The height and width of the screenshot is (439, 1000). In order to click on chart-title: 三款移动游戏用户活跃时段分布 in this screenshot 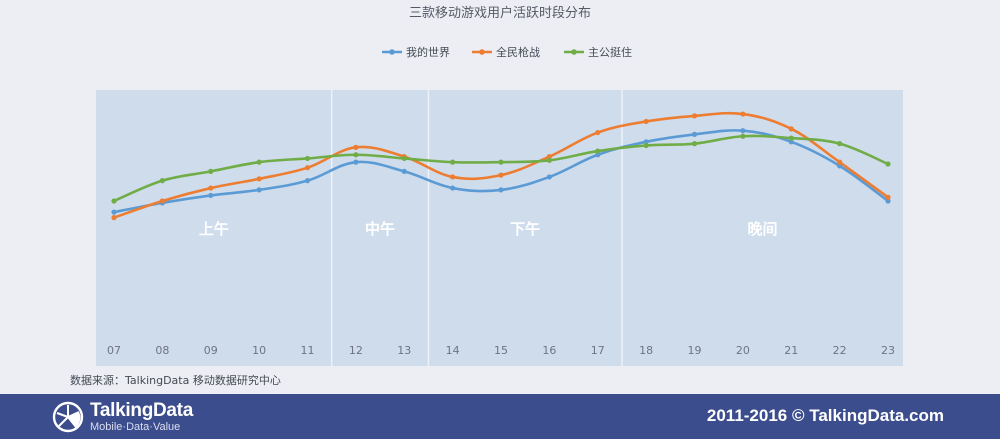, I will do `click(500, 13)`.